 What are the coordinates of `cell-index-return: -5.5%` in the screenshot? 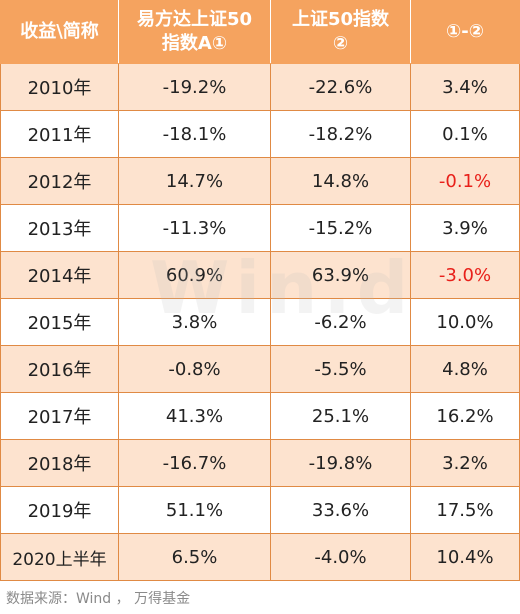 It's located at (340, 369).